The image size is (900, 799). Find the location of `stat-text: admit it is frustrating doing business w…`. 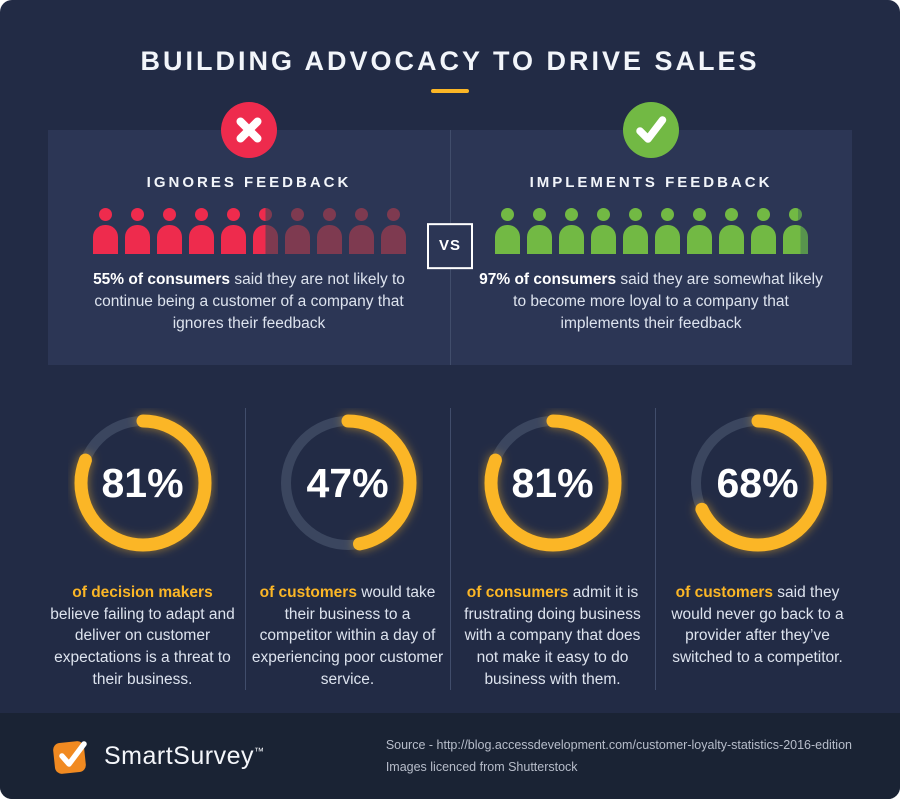

stat-text: admit it is frustrating doing business w… is located at coordinates (552, 636).